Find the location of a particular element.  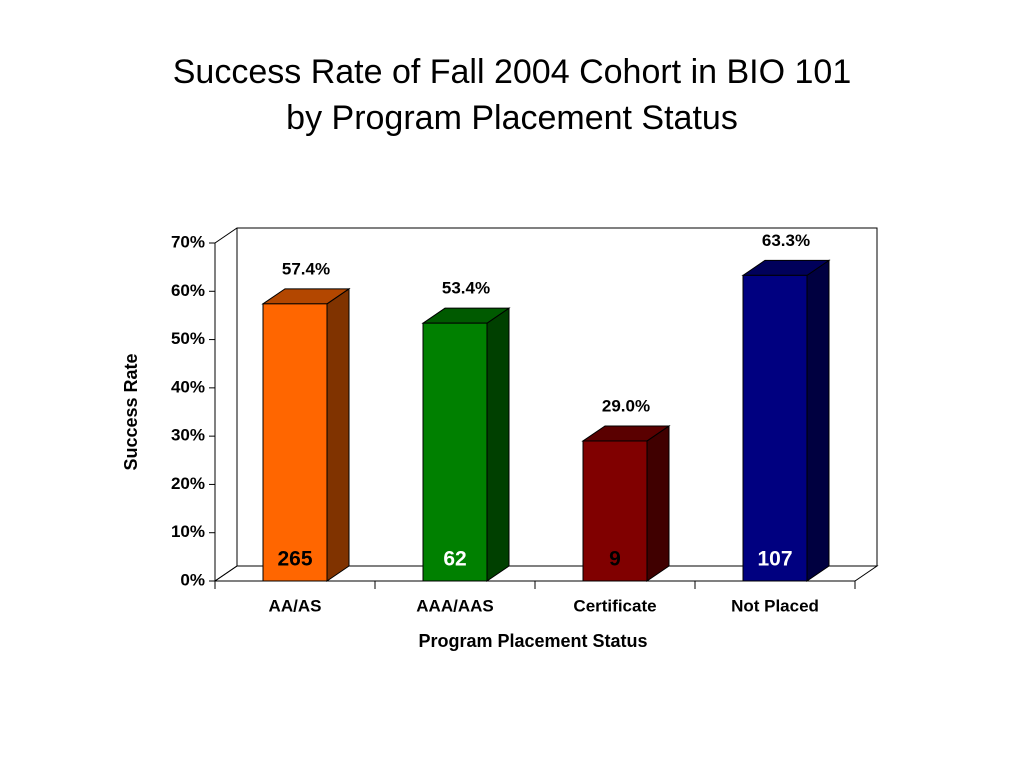

x-axis-title: Program Placement Status is located at coordinates (532, 641).